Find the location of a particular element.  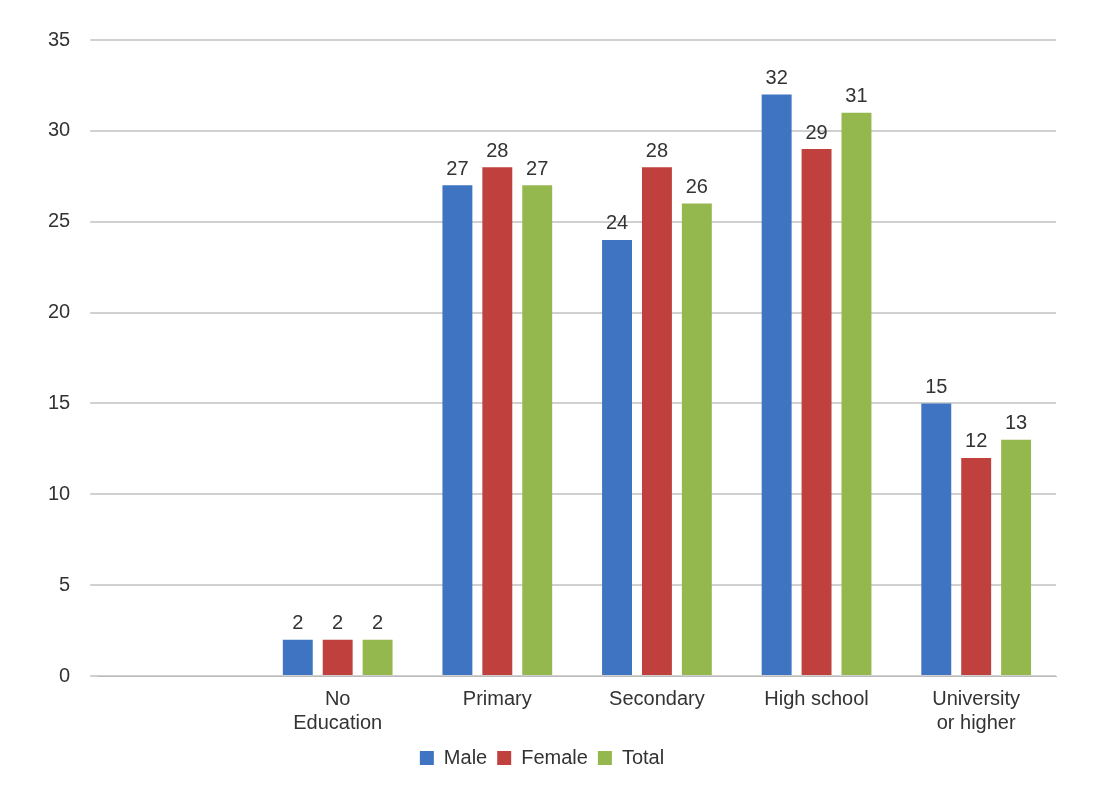

data-label: 15 is located at coordinates (936, 385).